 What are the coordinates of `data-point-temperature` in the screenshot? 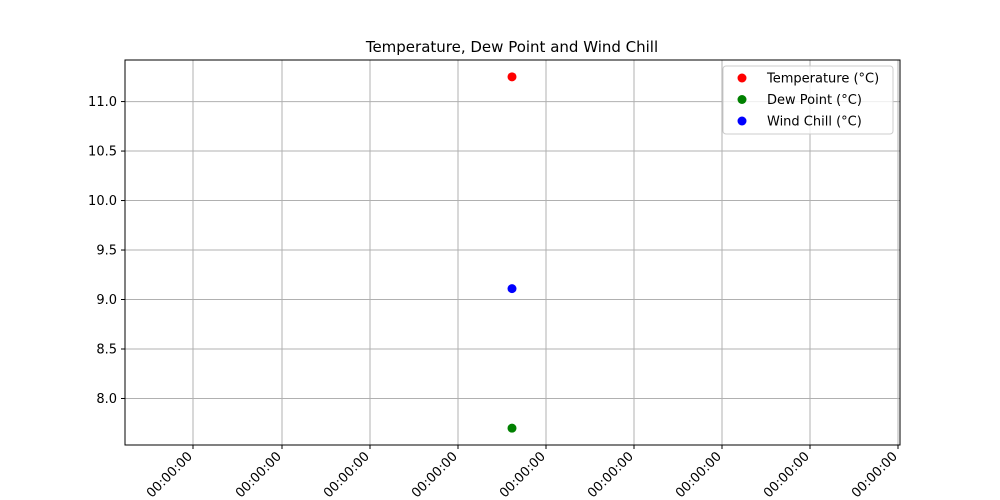 It's located at (512, 77).